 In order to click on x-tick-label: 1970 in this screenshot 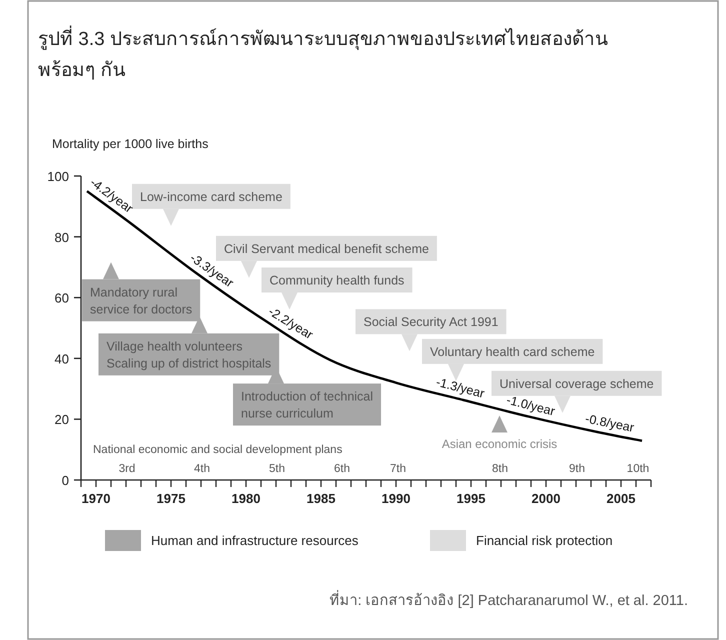, I will do `click(96, 498)`.